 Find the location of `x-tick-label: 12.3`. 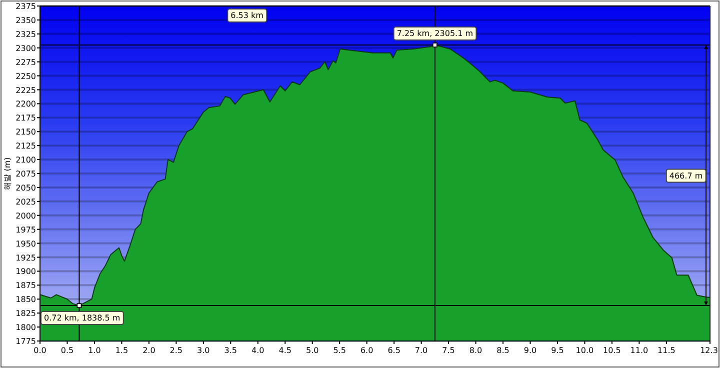

x-tick-label: 12.3 is located at coordinates (709, 350).